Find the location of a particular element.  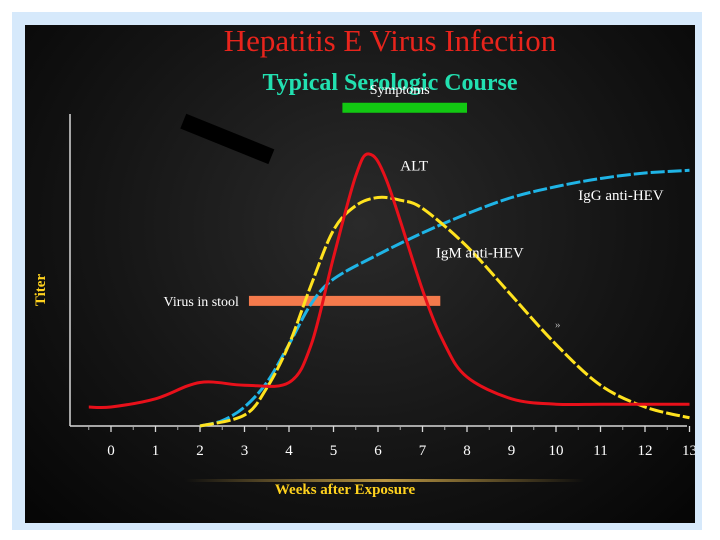

virus-in-stool-bar is located at coordinates (344, 300).